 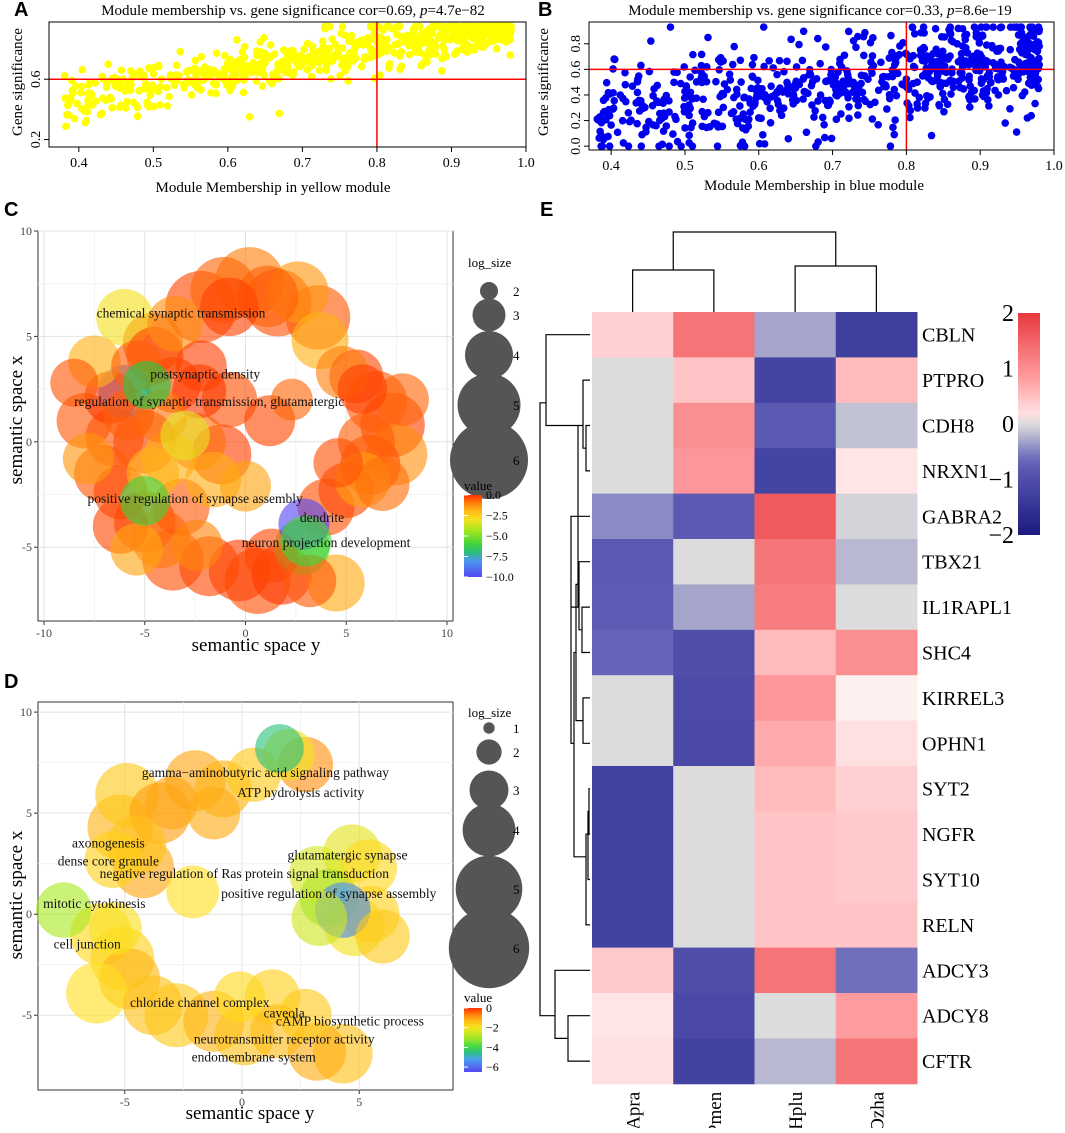 I want to click on panel-c-size-legend-label: 2, so click(x=516, y=291).